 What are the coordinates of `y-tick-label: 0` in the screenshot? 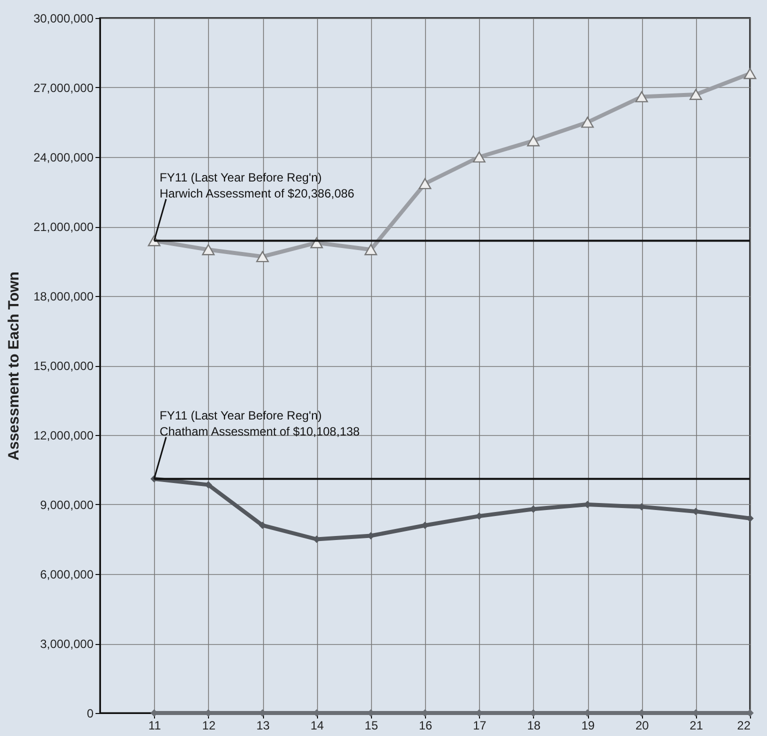 It's located at (90, 713).